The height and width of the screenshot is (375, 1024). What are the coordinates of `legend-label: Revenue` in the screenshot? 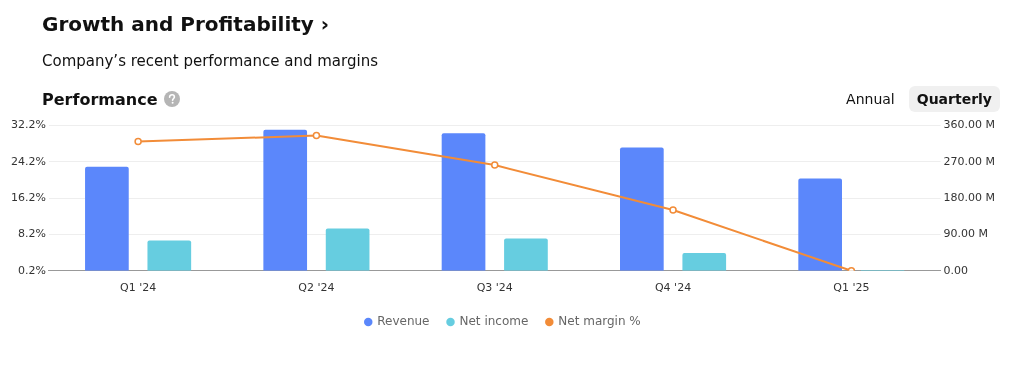 It's located at (403, 321).